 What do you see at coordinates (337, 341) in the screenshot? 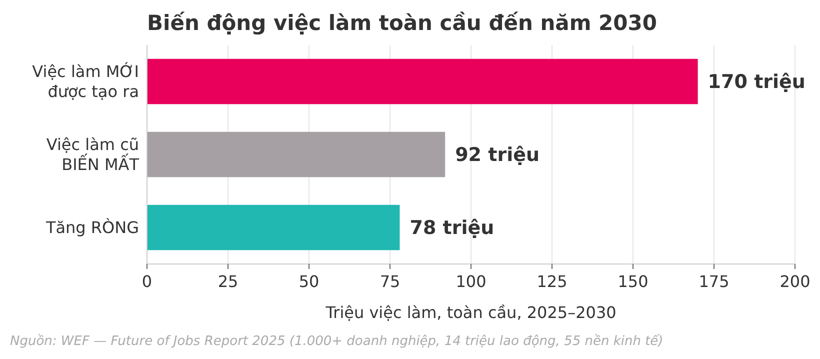
I see `text: Nguồn: WEF — Future of Jobs Report 2025 (1.000+ doanh nghiệp, 14 triệu lao động, 55 nền kinh tế)` at bounding box center [337, 341].